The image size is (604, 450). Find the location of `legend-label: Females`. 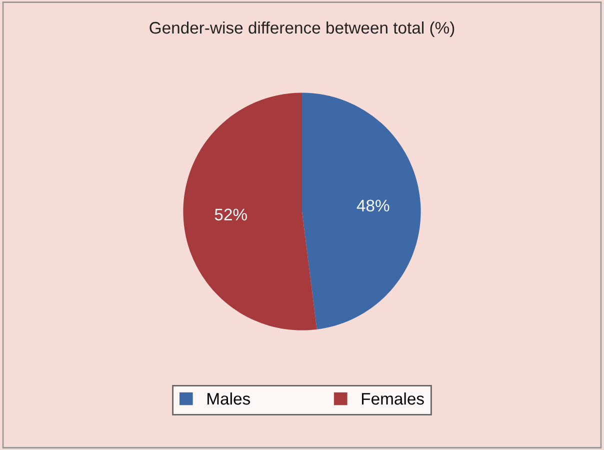

legend-label: Females is located at coordinates (393, 398).